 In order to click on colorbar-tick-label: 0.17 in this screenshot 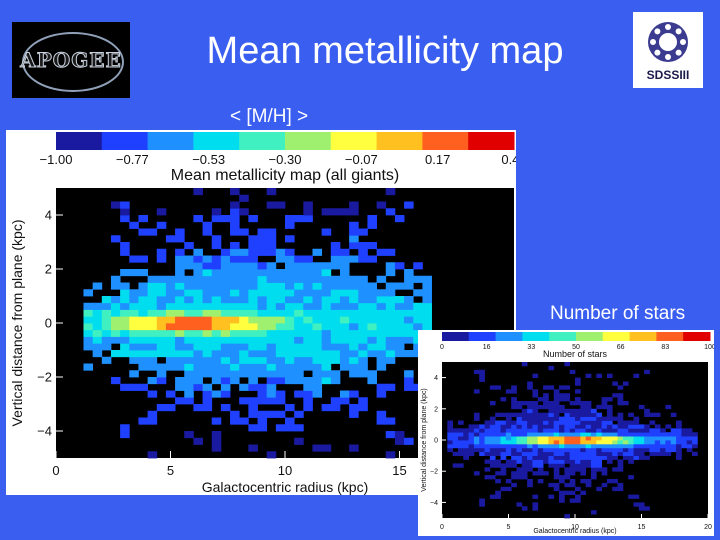, I will do `click(437, 159)`.